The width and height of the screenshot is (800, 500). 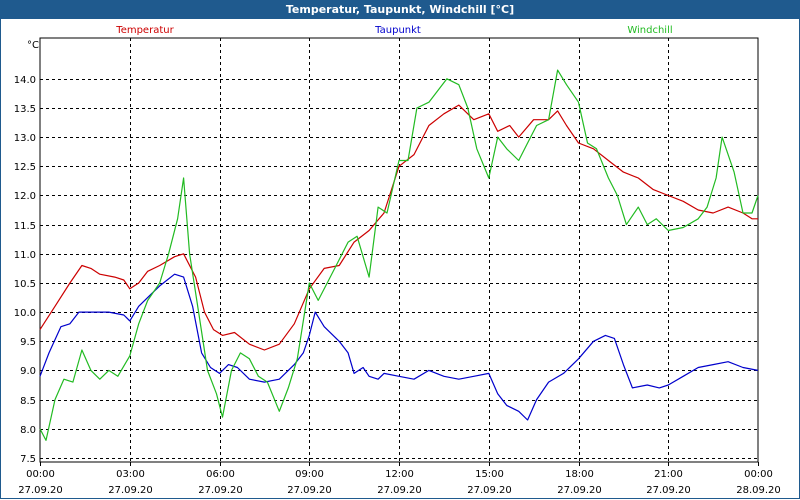 I want to click on y-tick-label: 13.0, so click(x=25, y=138).